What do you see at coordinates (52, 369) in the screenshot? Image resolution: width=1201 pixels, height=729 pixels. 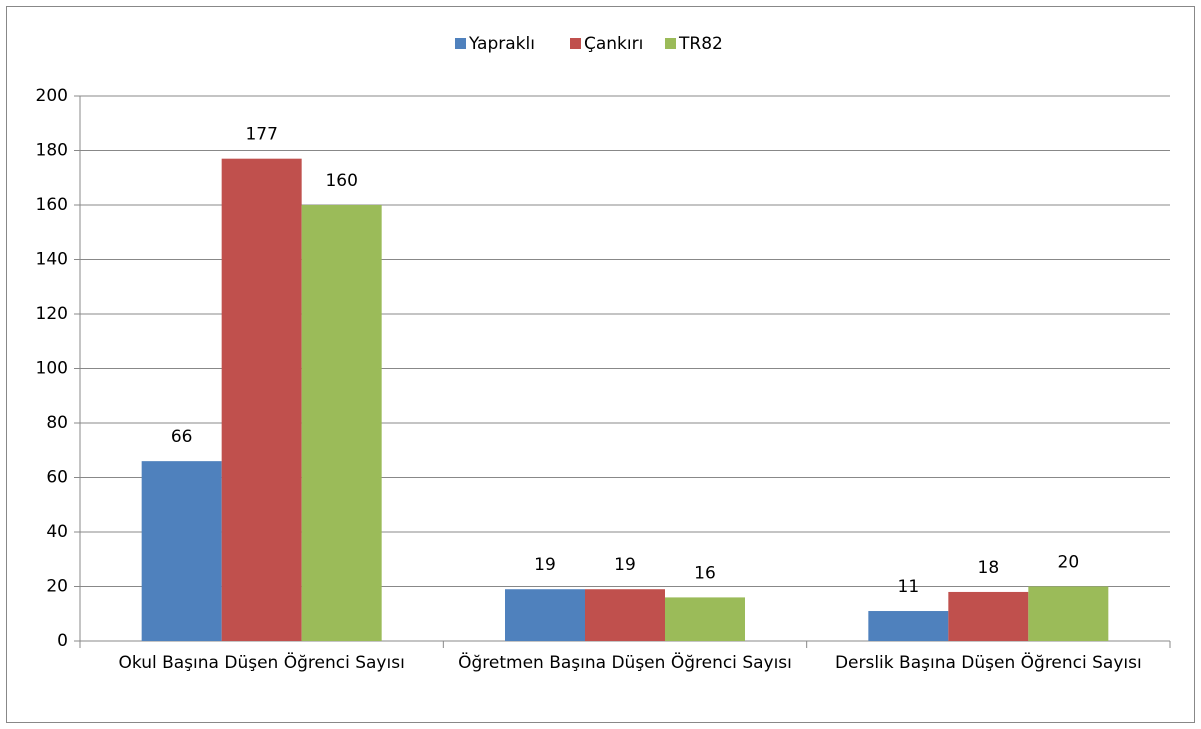 I see `y-tick-label: 100` at bounding box center [52, 369].